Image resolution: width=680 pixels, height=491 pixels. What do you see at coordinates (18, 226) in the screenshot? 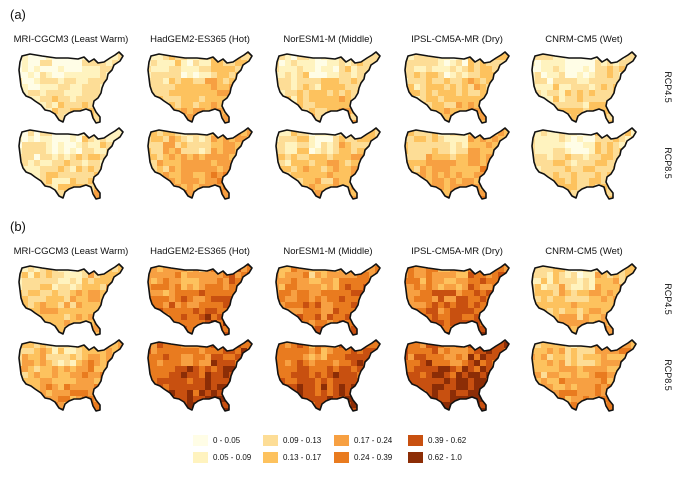
I see `panel-label: (b)` at bounding box center [18, 226].